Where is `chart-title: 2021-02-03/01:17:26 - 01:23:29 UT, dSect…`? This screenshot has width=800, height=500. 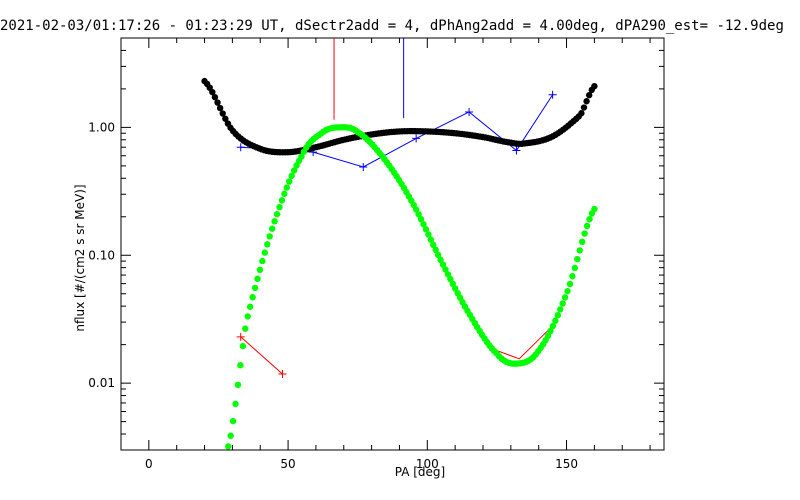 chart-title: 2021-02-03/01:17:26 - 01:23:29 UT, dSect… is located at coordinates (392, 26).